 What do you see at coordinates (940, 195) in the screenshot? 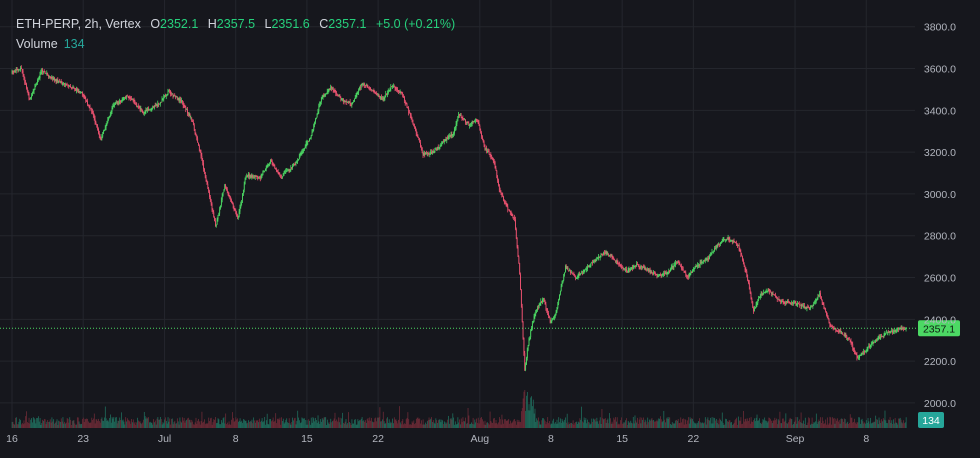
I see `price-tick-label: 3000.0` at bounding box center [940, 195].